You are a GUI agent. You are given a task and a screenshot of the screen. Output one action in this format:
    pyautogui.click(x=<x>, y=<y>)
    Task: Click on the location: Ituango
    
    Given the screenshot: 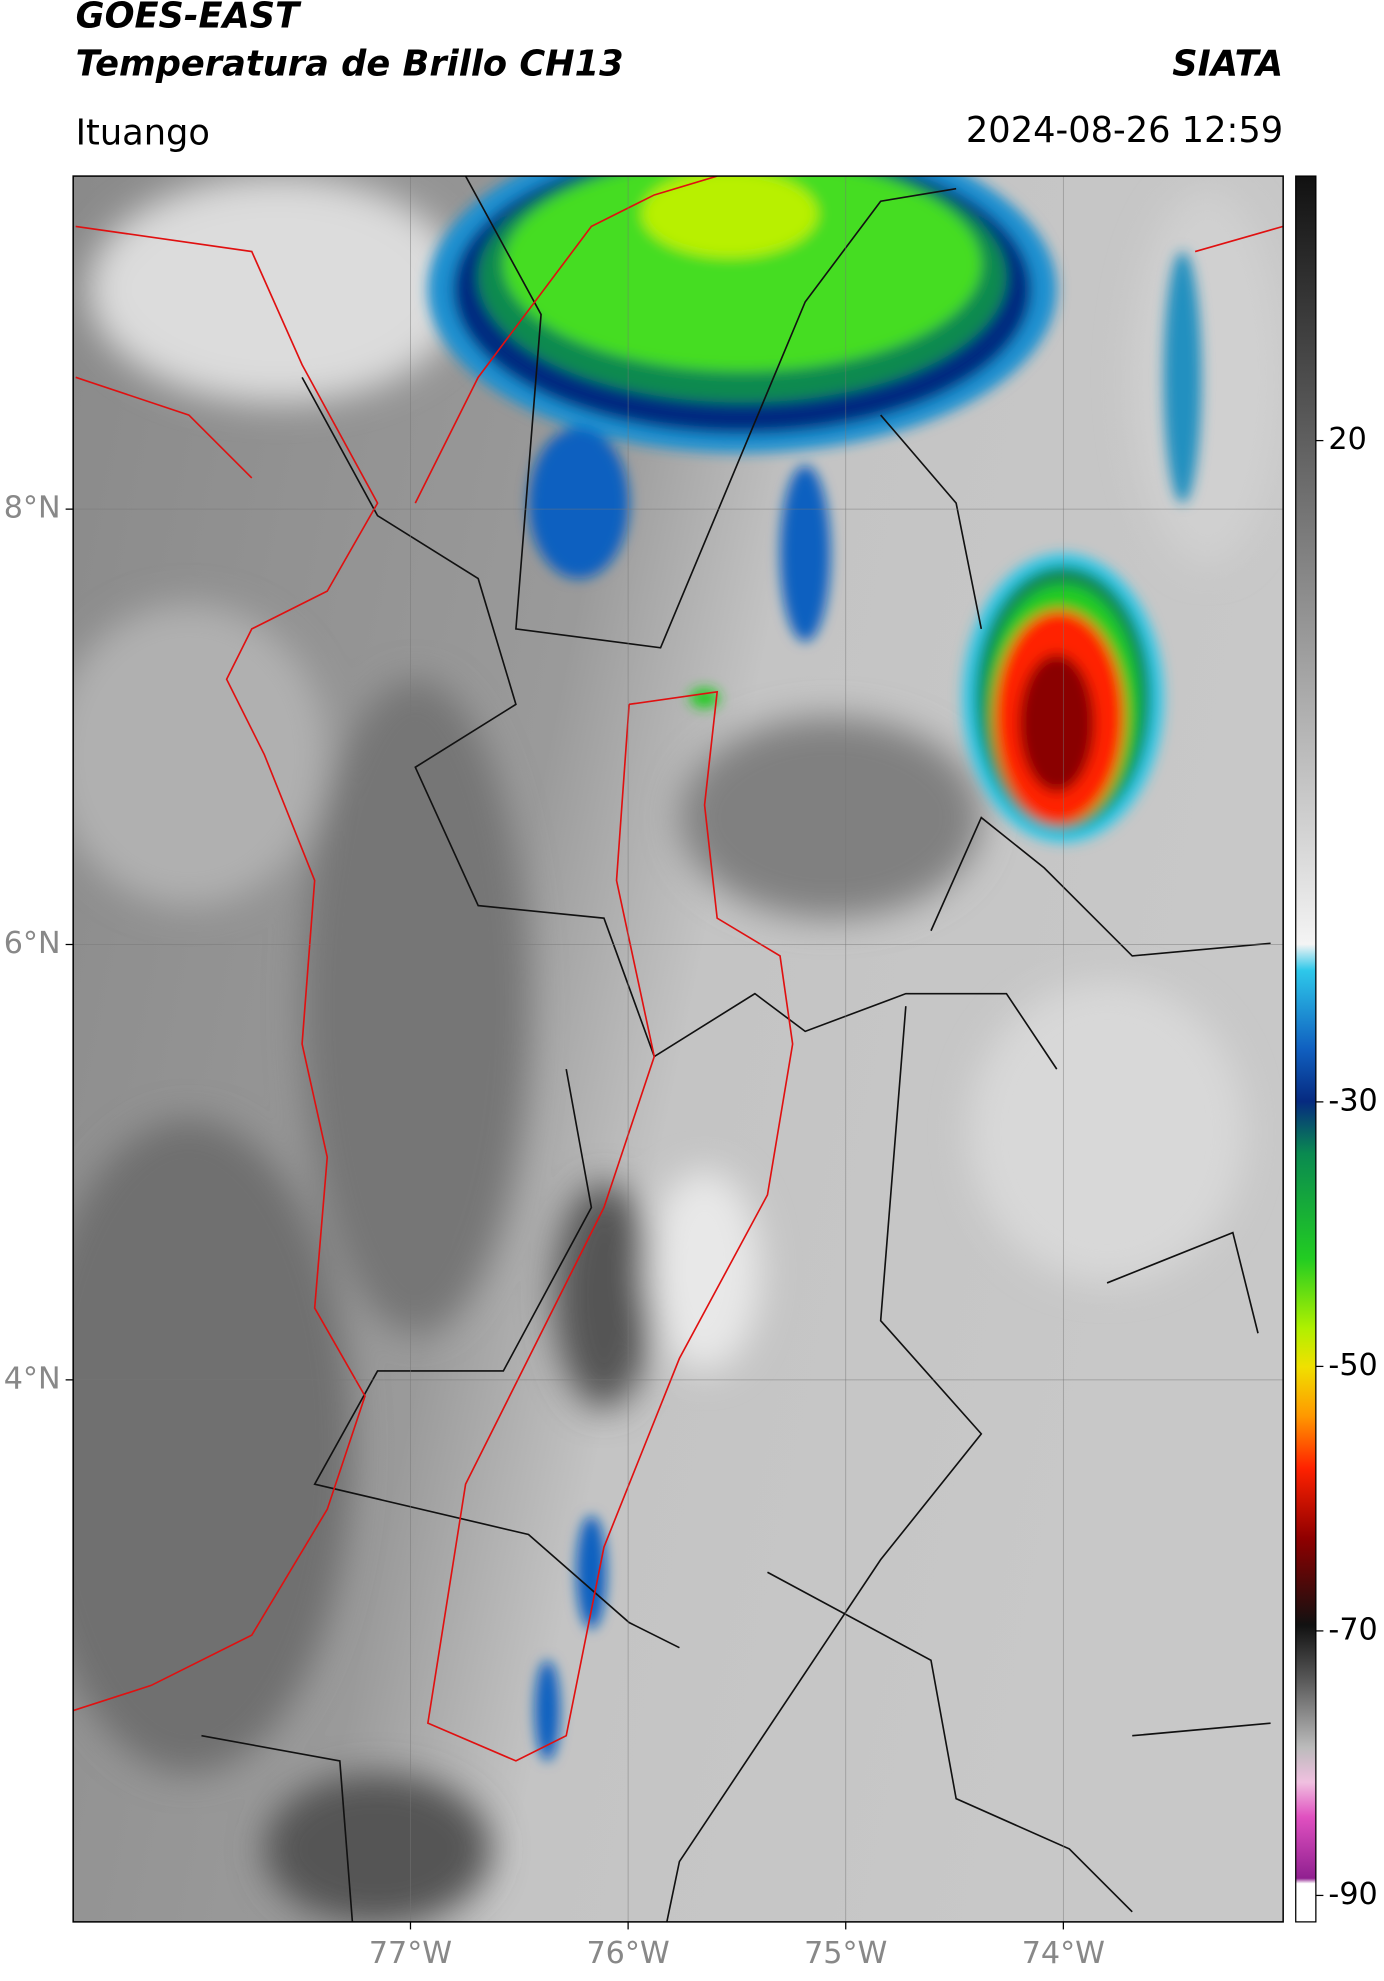 What is the action you would take?
    pyautogui.click(x=143, y=133)
    